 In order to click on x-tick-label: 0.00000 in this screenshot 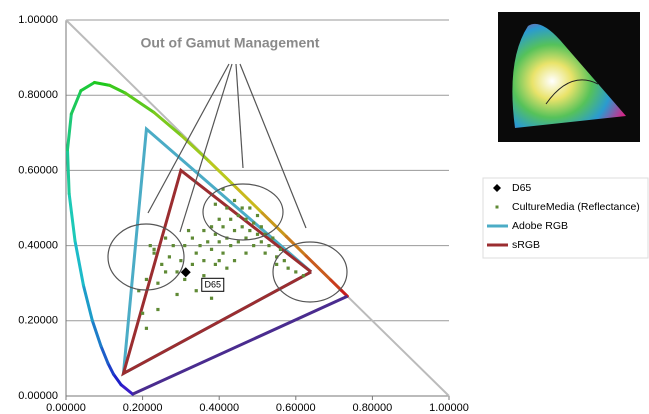, I will do `click(66, 408)`.